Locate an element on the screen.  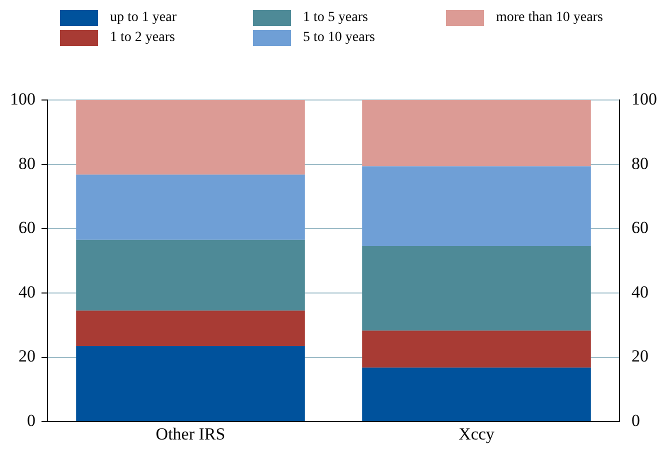
y2-tick-label: 0 is located at coordinates (636, 420).